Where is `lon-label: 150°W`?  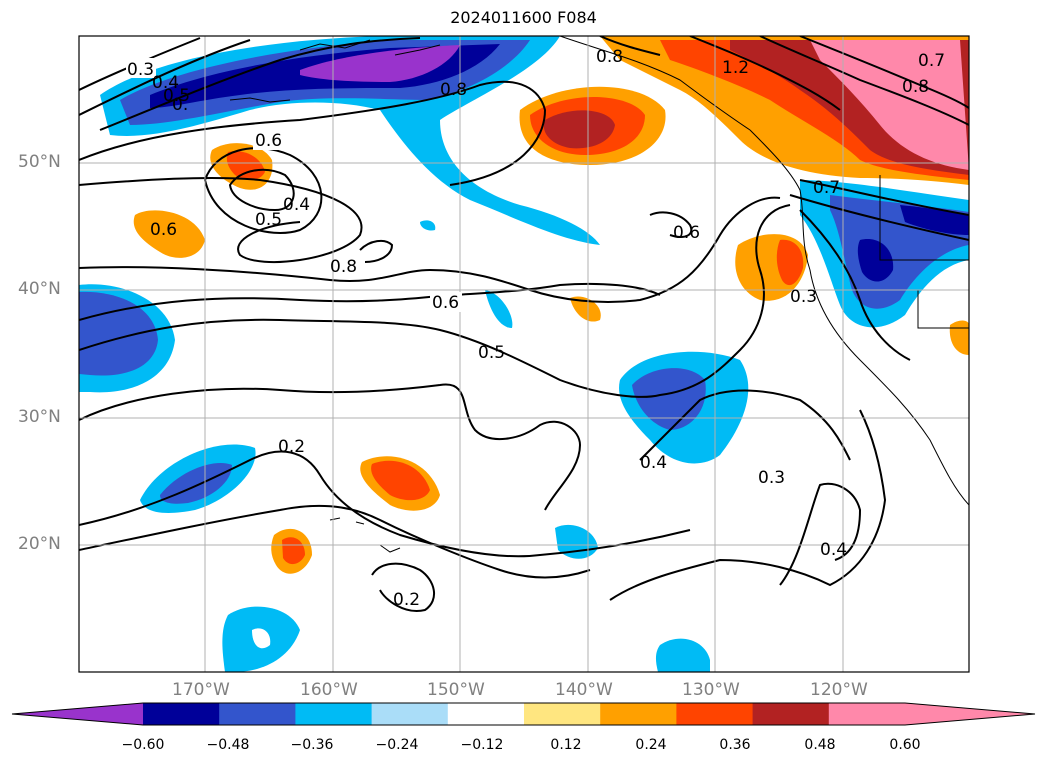 lon-label: 150°W is located at coordinates (456, 690).